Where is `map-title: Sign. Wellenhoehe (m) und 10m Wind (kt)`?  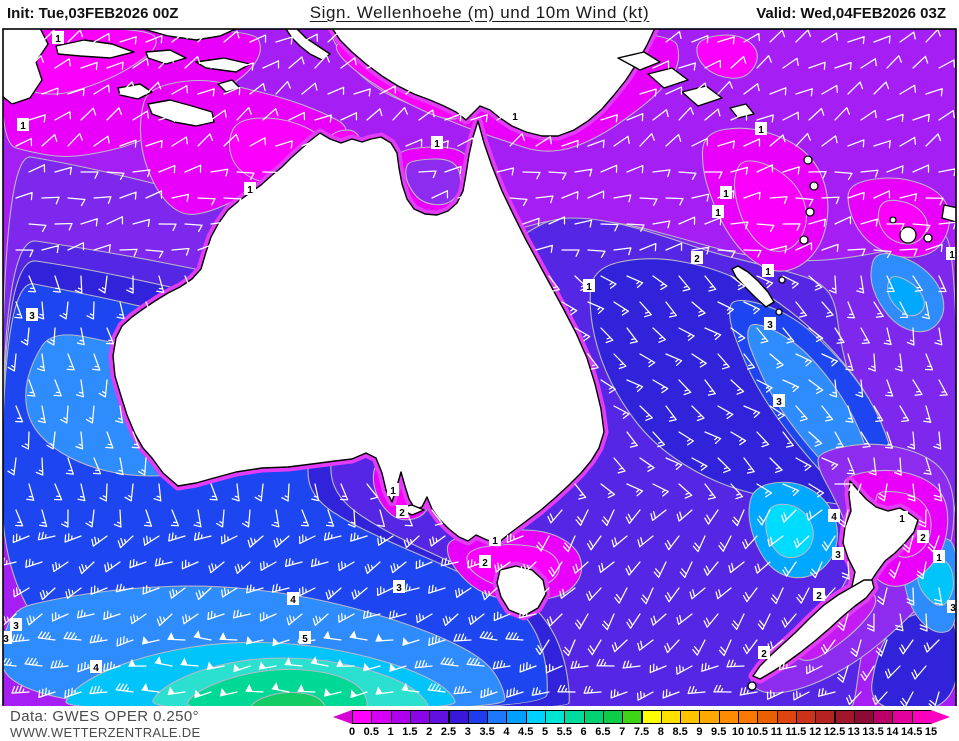
map-title: Sign. Wellenhoehe (m) und 10m Wind (kt) is located at coordinates (479, 12).